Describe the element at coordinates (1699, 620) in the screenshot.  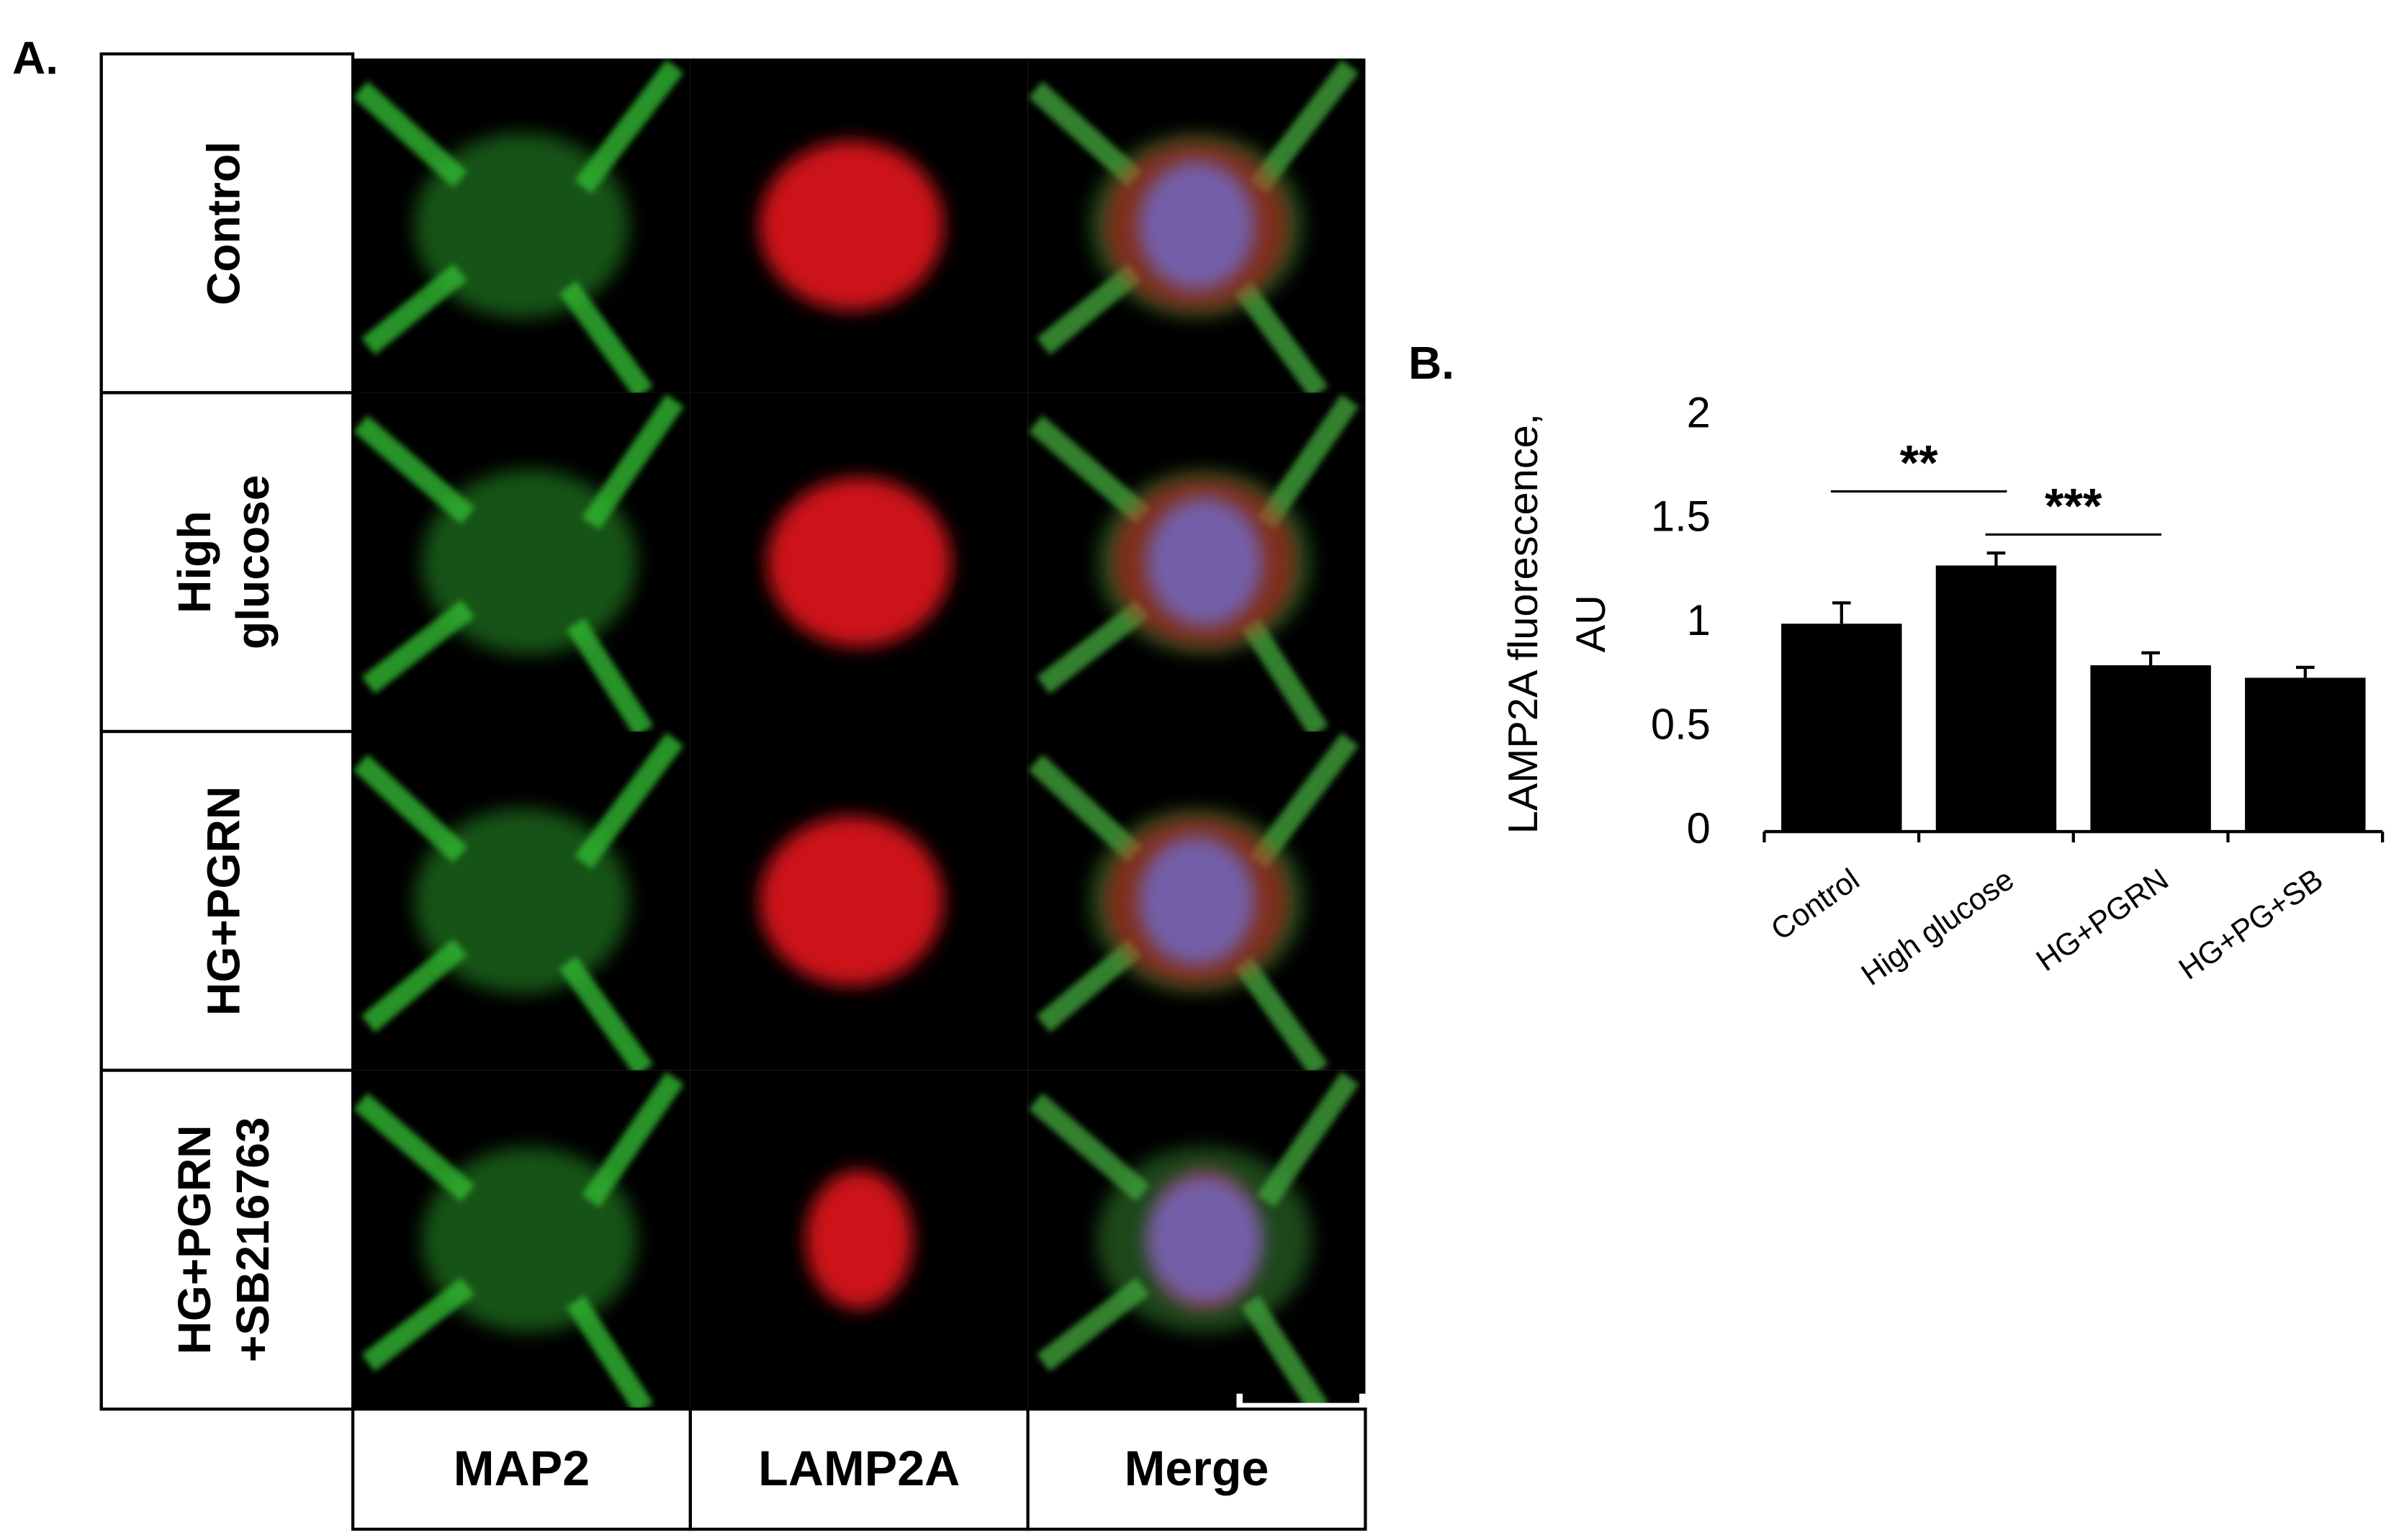
I see `y-tick-label: 1` at that location.